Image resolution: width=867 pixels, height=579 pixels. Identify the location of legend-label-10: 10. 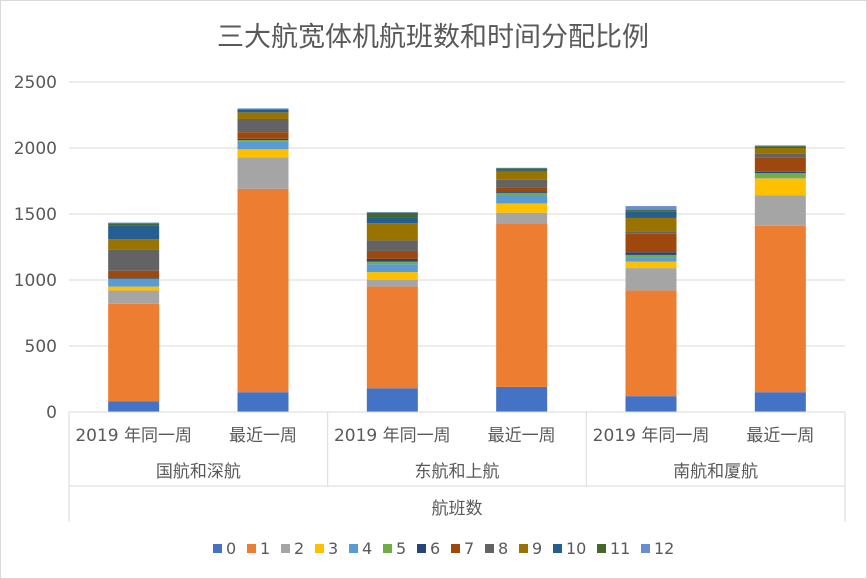
(576, 548).